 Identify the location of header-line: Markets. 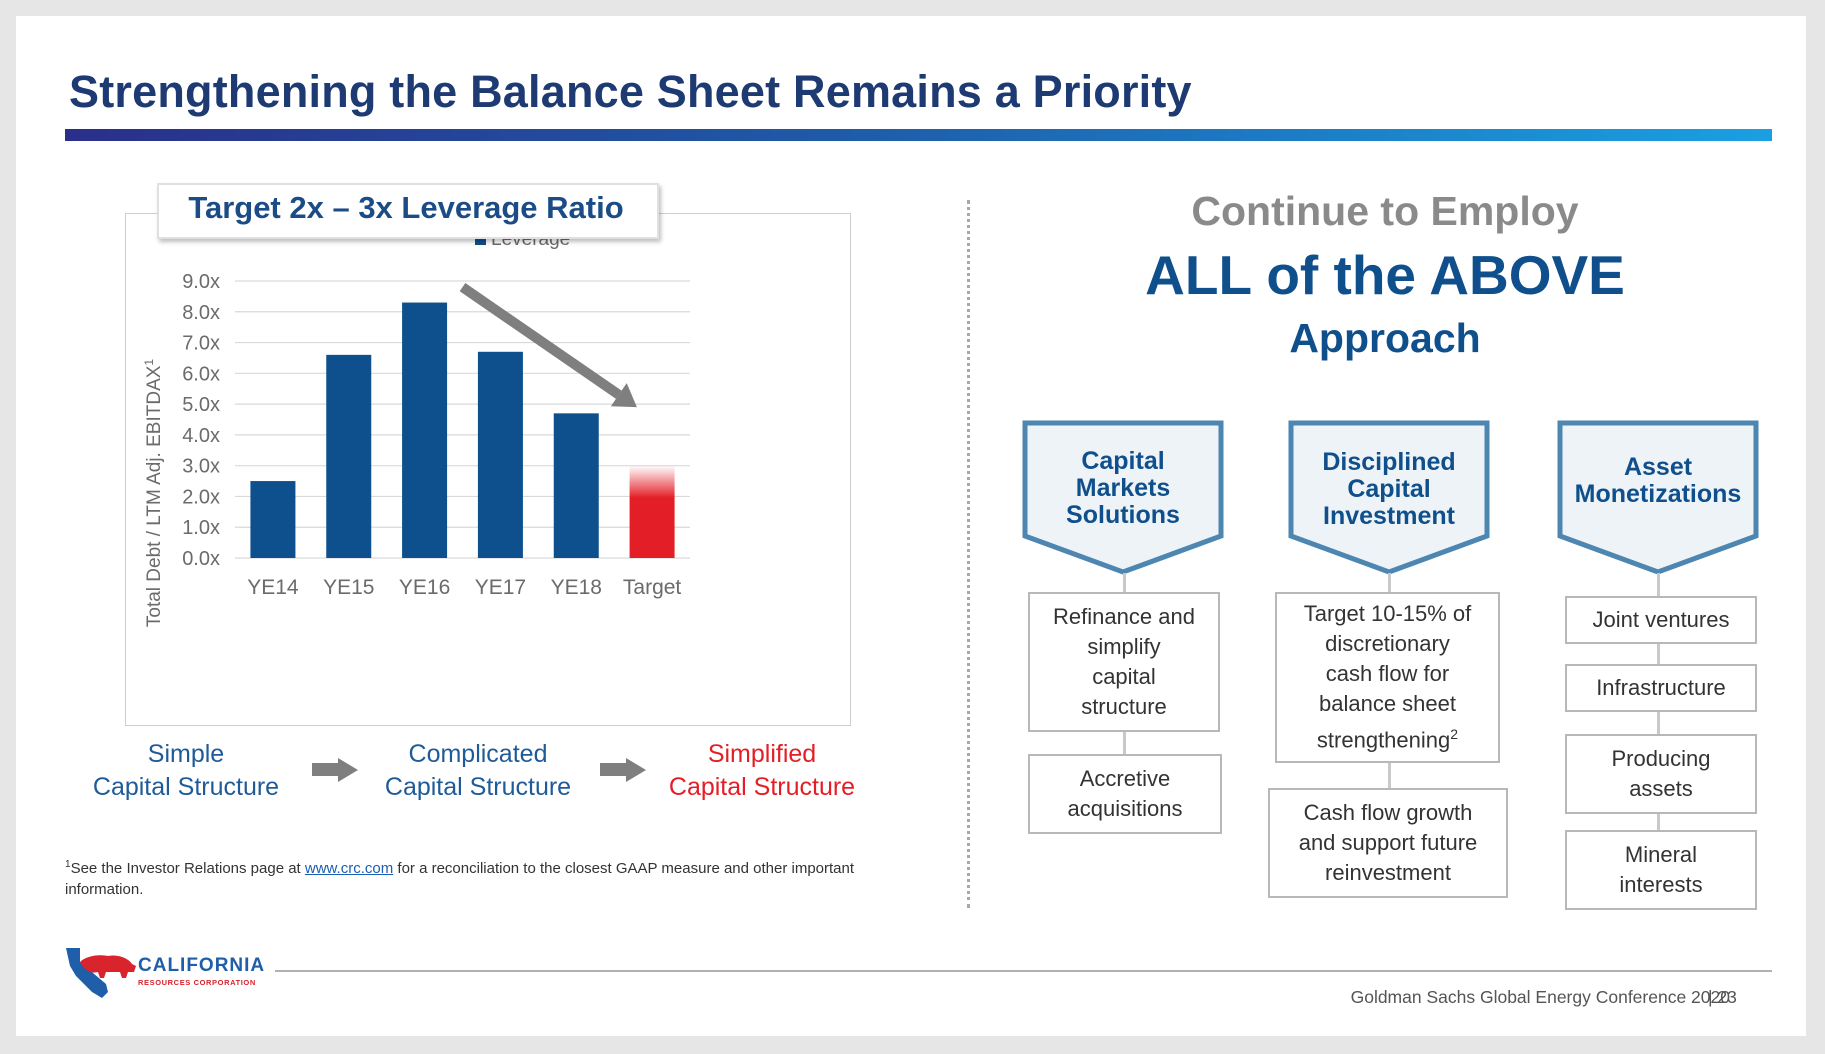
(1123, 488).